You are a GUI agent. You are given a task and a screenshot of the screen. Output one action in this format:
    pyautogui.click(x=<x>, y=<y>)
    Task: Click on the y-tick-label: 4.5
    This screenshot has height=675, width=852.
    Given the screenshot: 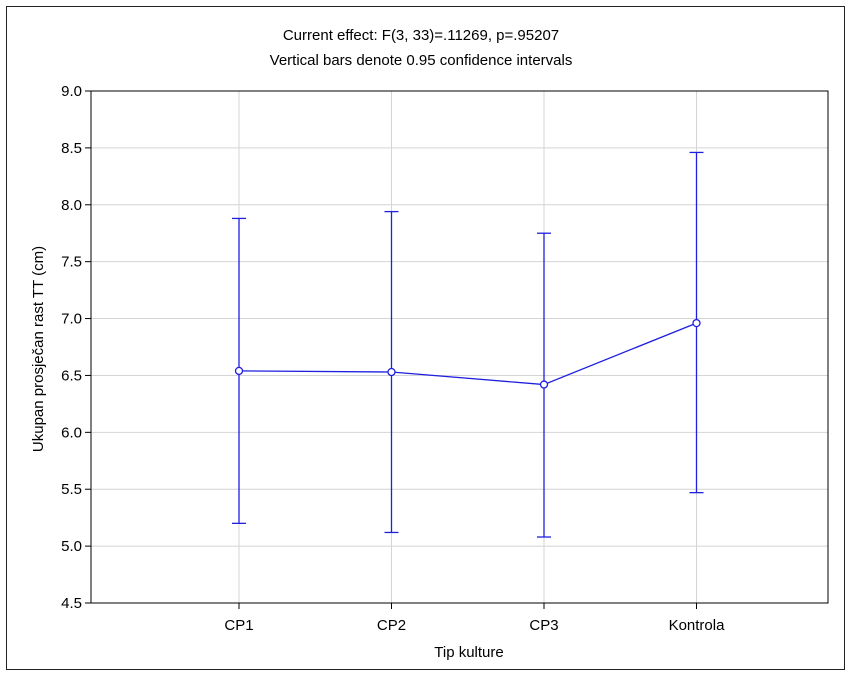 What is the action you would take?
    pyautogui.click(x=71, y=603)
    